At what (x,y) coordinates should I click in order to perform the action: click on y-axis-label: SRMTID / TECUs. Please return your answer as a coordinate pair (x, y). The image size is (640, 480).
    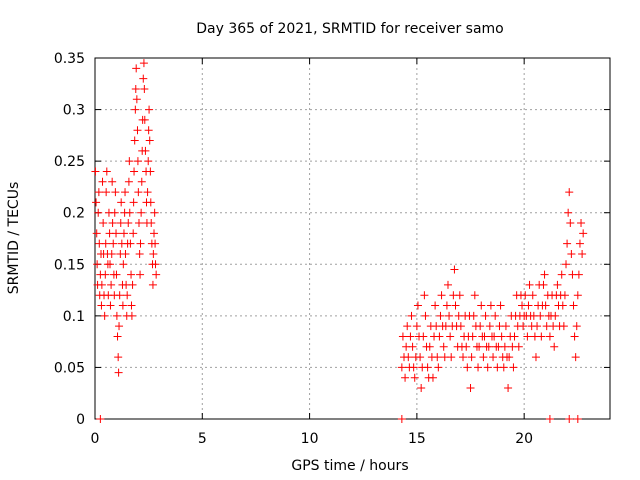
    Looking at the image, I should click on (14, 238).